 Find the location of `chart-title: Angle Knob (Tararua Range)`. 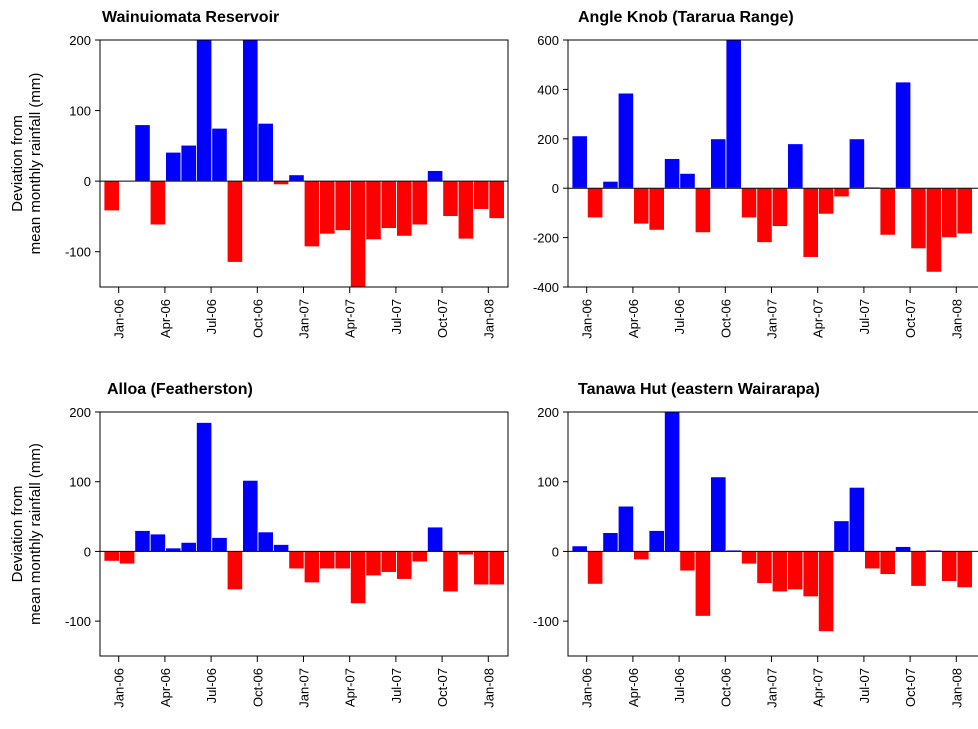

chart-title: Angle Knob (Tararua Range) is located at coordinates (686, 17).